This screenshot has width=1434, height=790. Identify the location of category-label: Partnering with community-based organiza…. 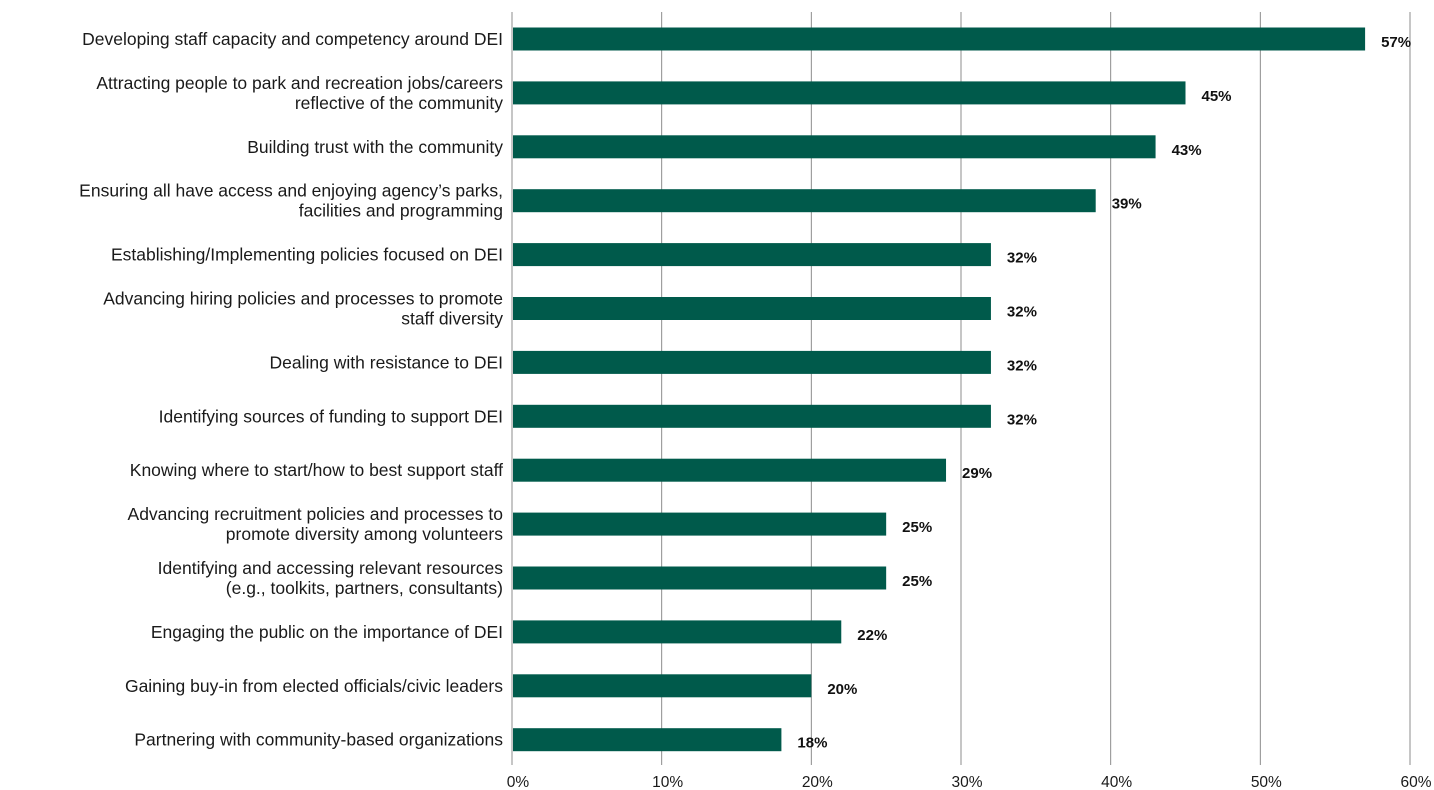
(318, 740).